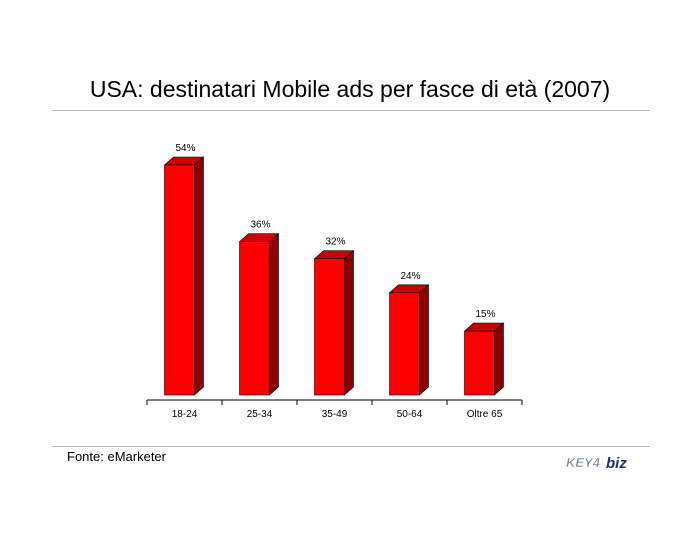 The width and height of the screenshot is (700, 550). What do you see at coordinates (185, 414) in the screenshot?
I see `x-tick-label: 18-24` at bounding box center [185, 414].